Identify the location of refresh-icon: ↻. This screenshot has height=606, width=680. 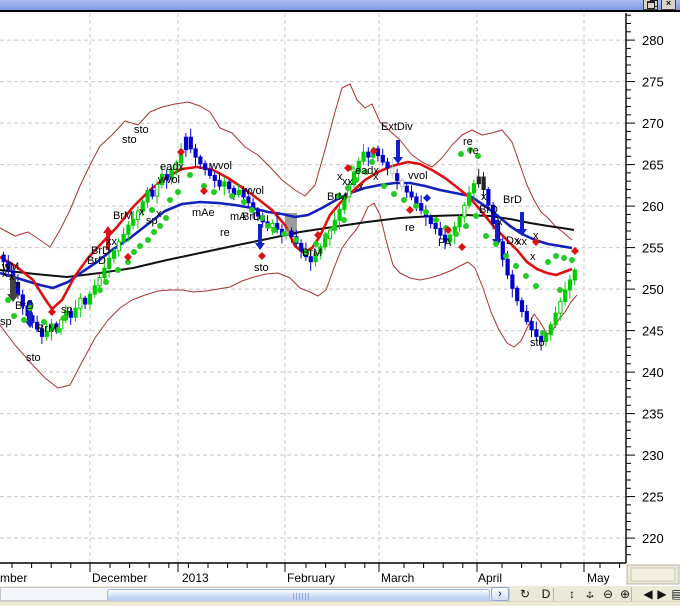
(525, 594).